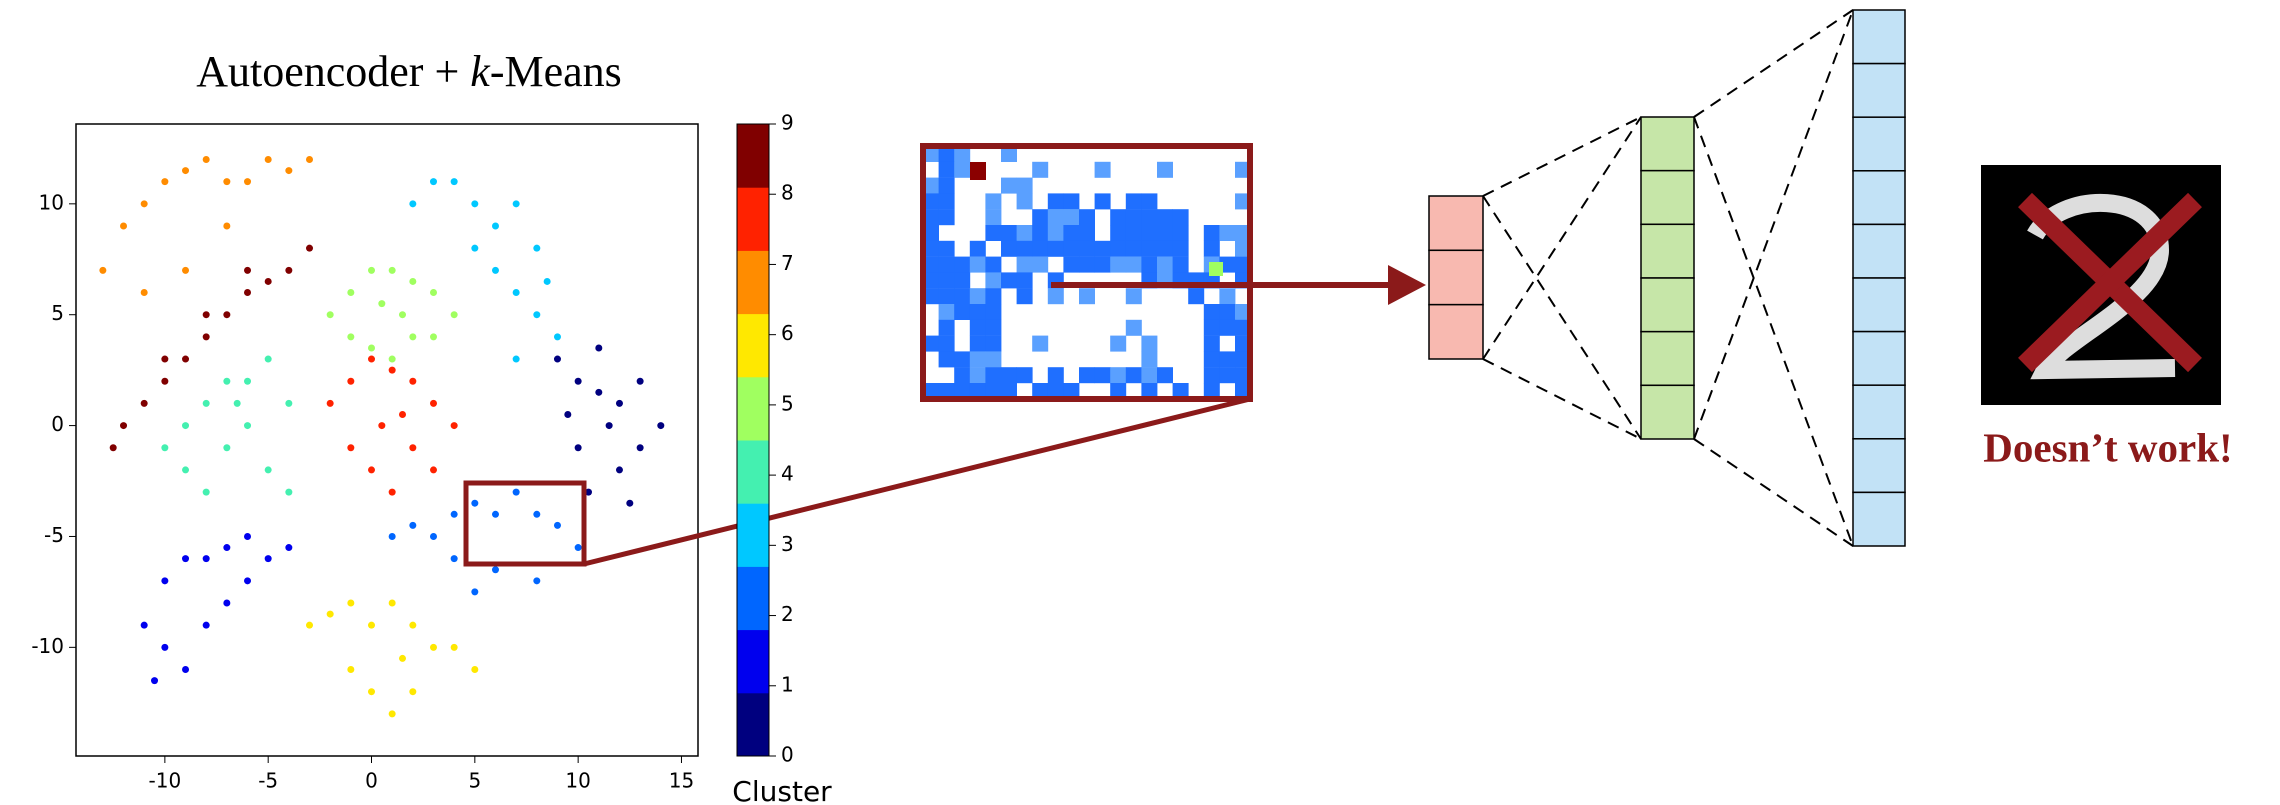  Describe the element at coordinates (1087, 272) in the screenshot. I see `zoom-inset` at that location.